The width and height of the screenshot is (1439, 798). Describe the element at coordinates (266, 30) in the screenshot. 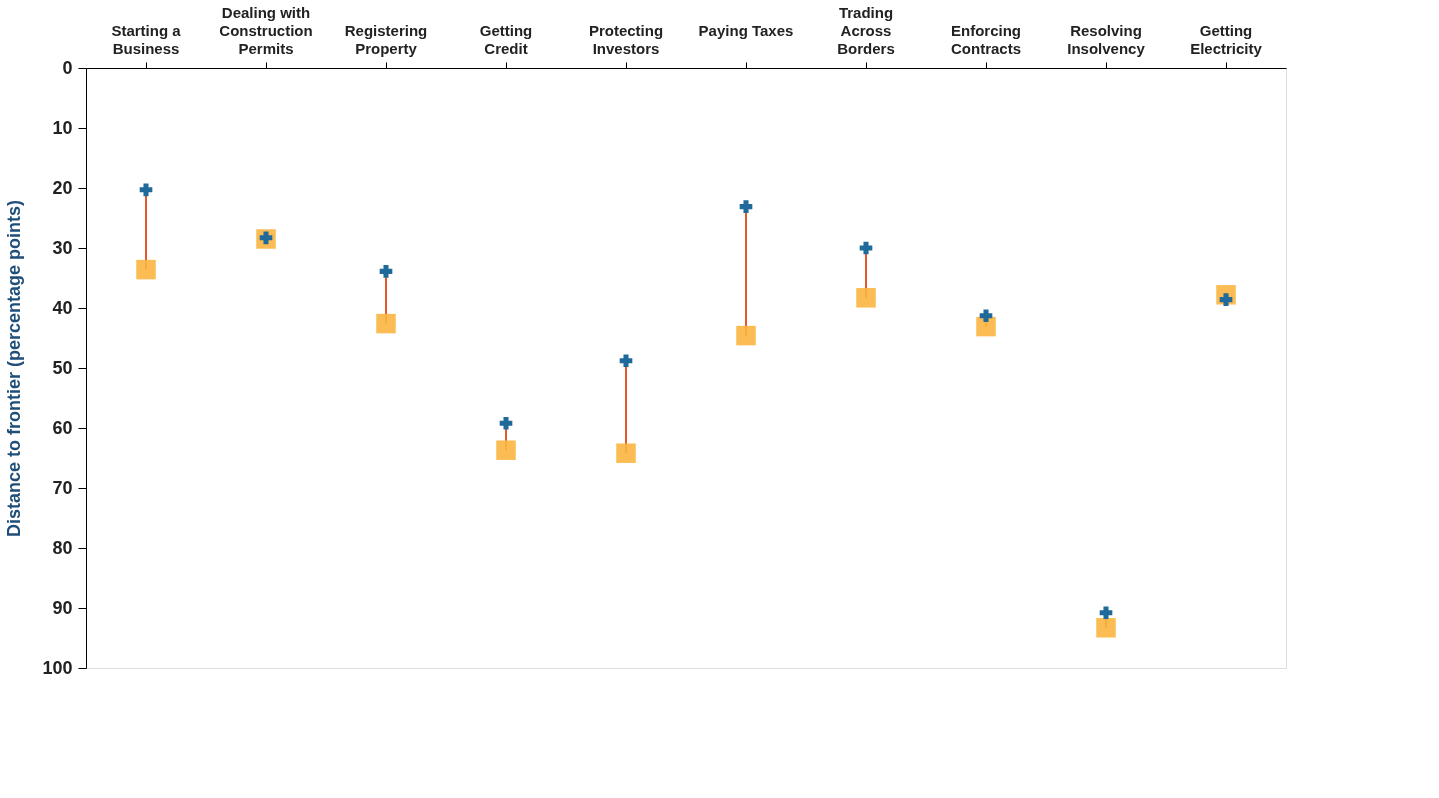

I see `x-tick-label: Dealing with Construction Permits` at that location.